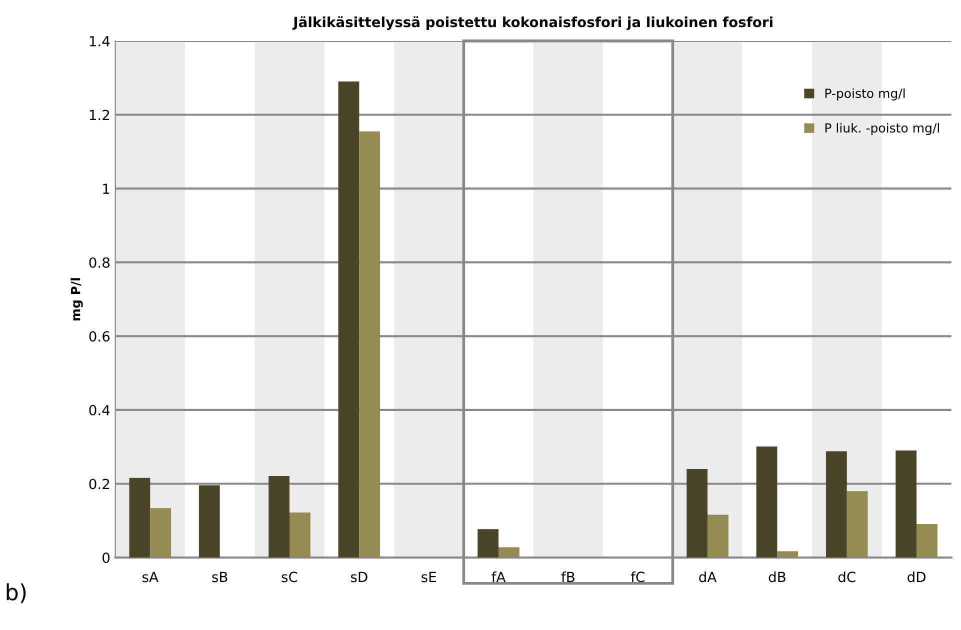 Image resolution: width=961 pixels, height=630 pixels. What do you see at coordinates (917, 576) in the screenshot?
I see `x-tick-label: dD` at bounding box center [917, 576].